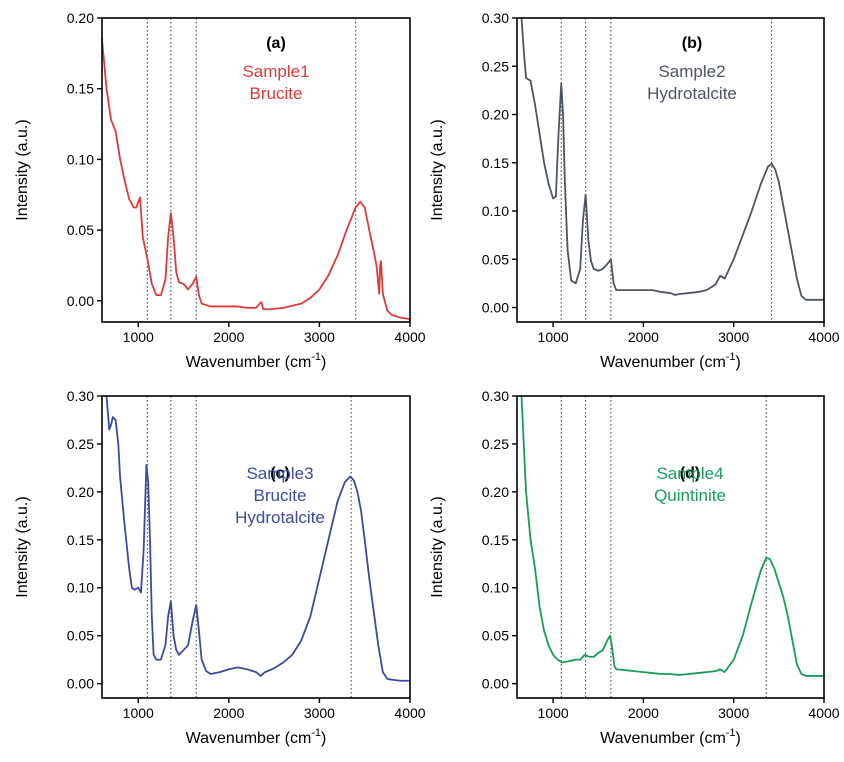  I want to click on panel-label: (a), so click(276, 43).